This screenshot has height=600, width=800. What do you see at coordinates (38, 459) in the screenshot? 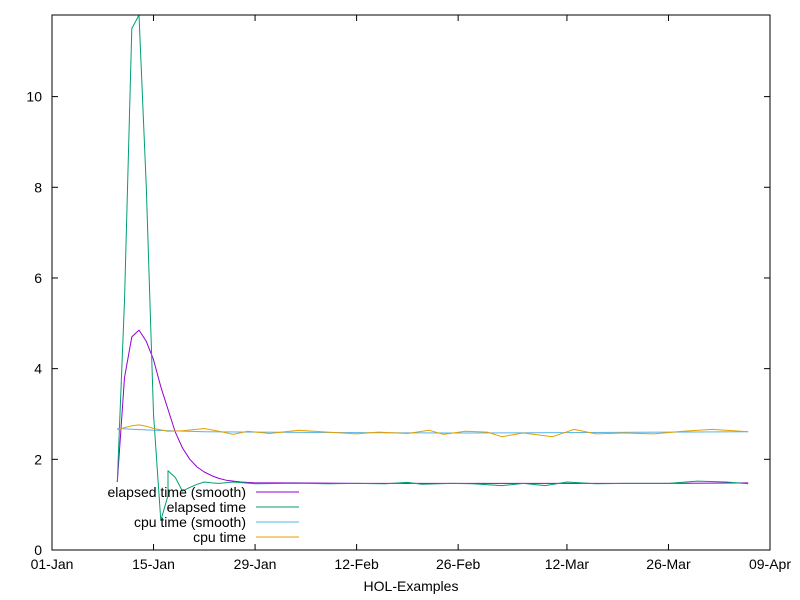
I see `y-tick-label: 2` at bounding box center [38, 459].